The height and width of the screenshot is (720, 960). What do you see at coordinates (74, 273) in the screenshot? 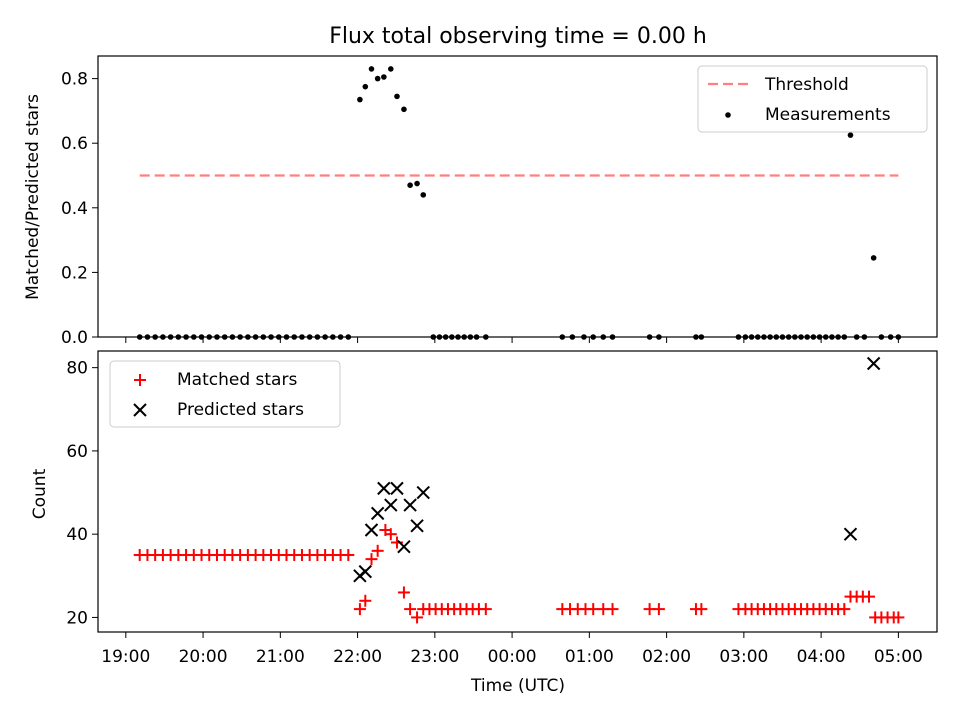
I see `top-y-tick-label: 0.2` at bounding box center [74, 273].